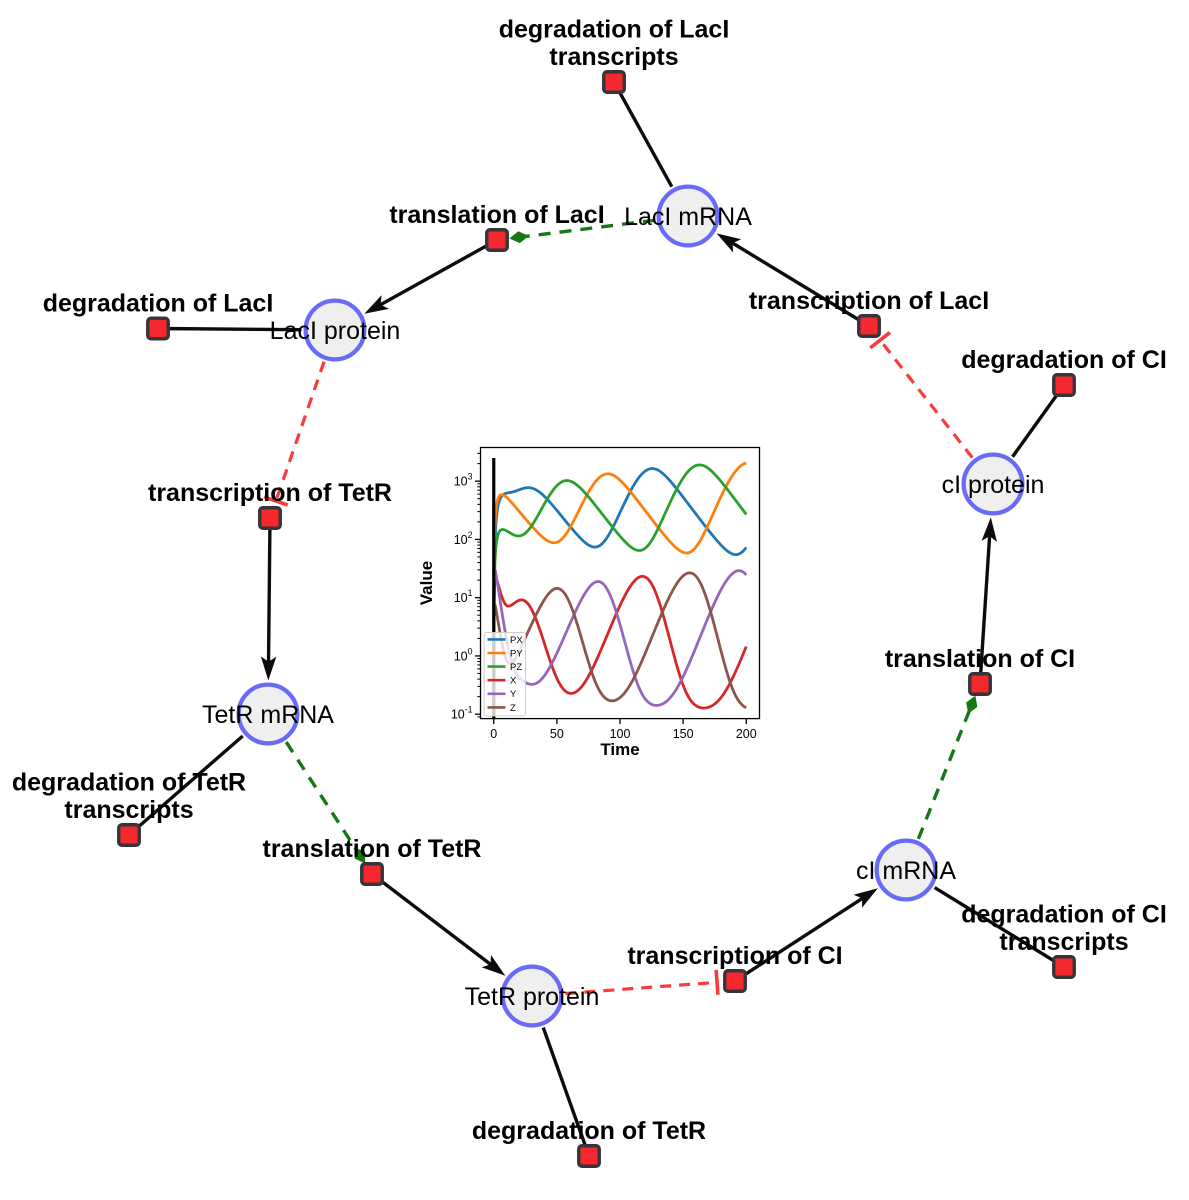 Image resolution: width=1189 pixels, height=1200 pixels. I want to click on species-label-Y: TetR mRNA, so click(268, 715).